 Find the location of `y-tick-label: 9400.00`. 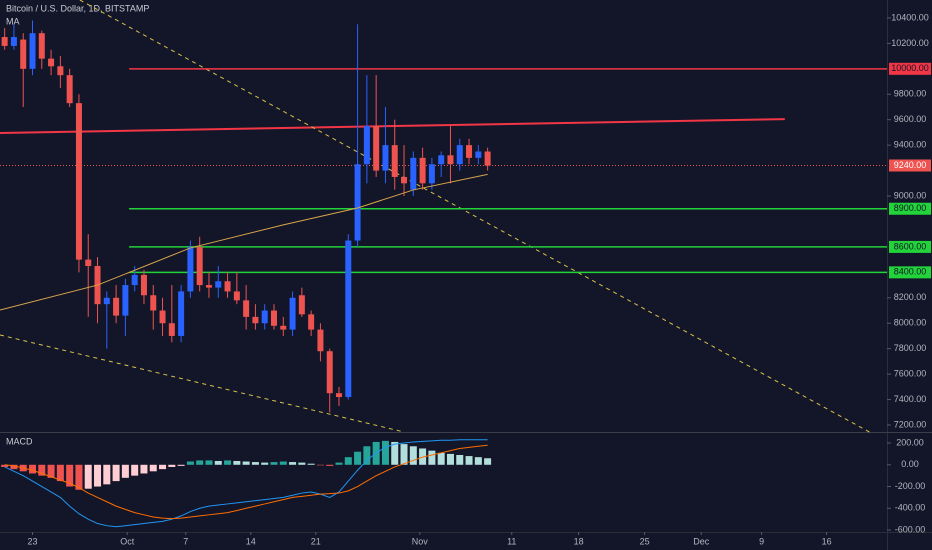

y-tick-label: 9400.00 is located at coordinates (910, 145).